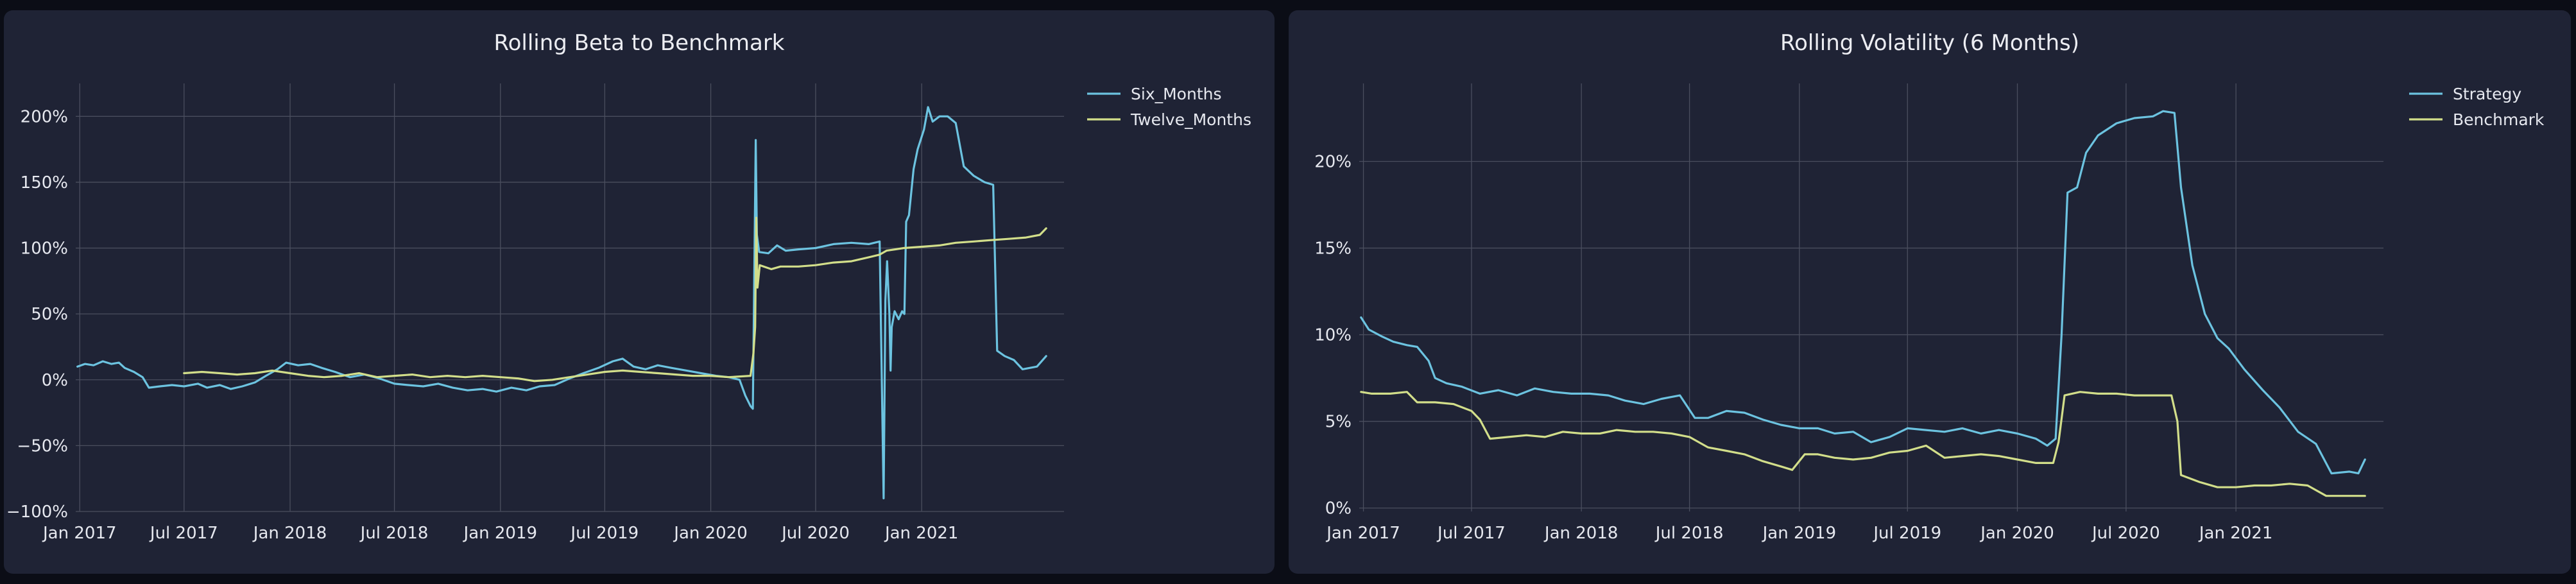  What do you see at coordinates (1863, 444) in the screenshot?
I see `series-line-benchmark` at bounding box center [1863, 444].